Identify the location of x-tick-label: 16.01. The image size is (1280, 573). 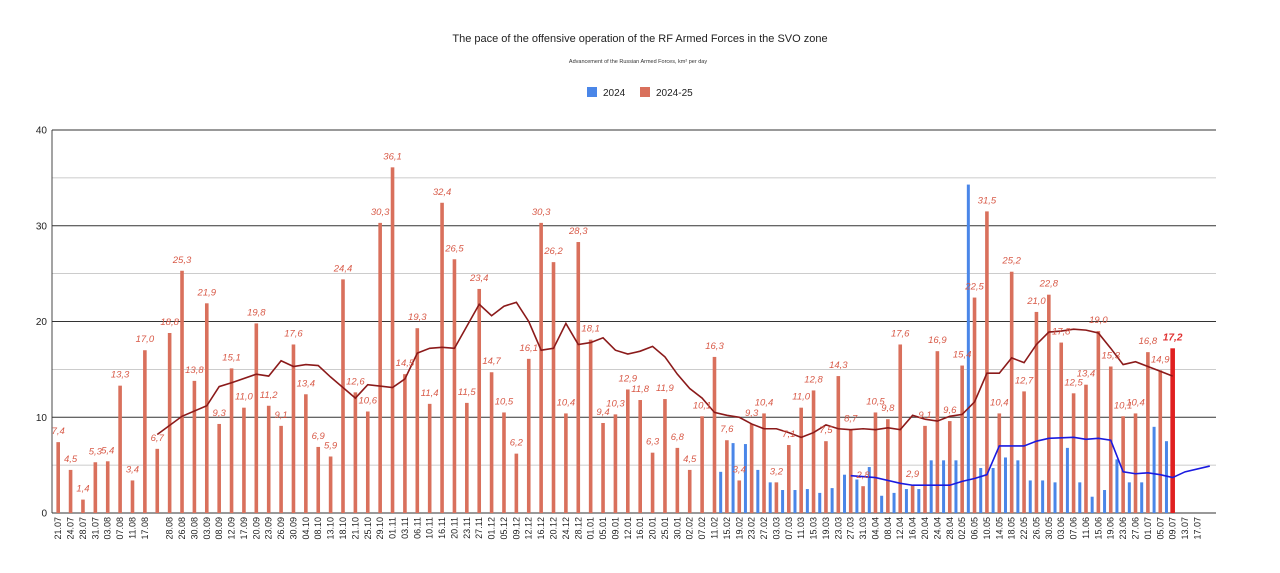
(640, 528).